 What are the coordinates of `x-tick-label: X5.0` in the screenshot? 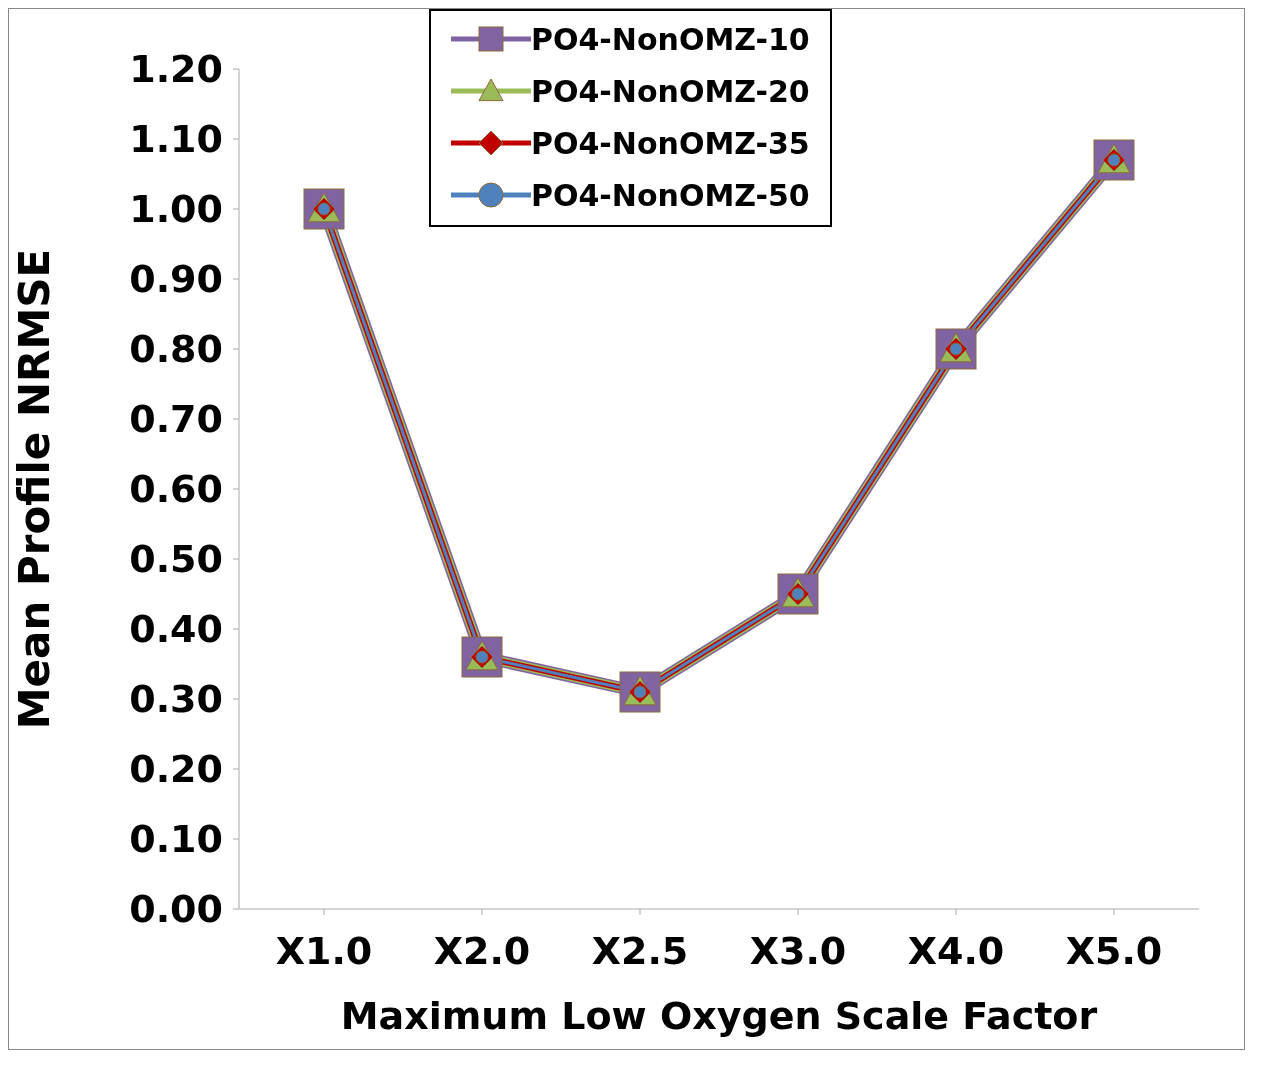 It's located at (1114, 950).